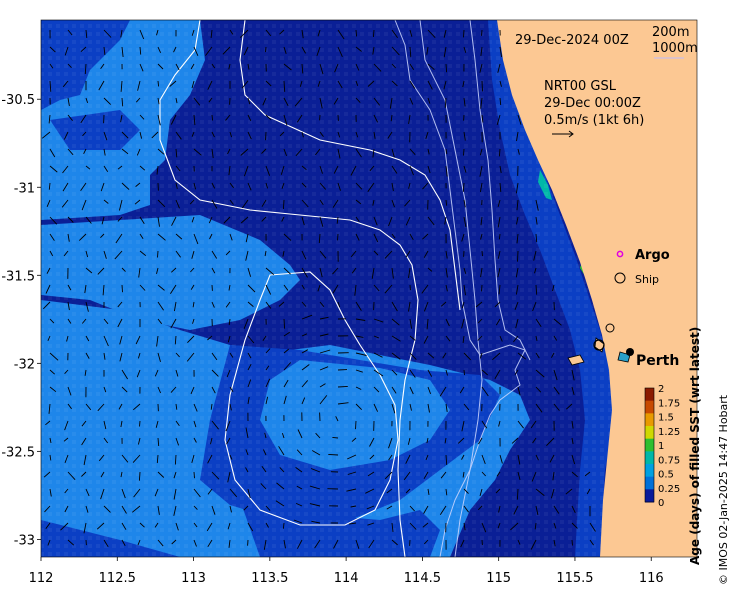  What do you see at coordinates (41, 578) in the screenshot?
I see `x-tick-label: 112` at bounding box center [41, 578].